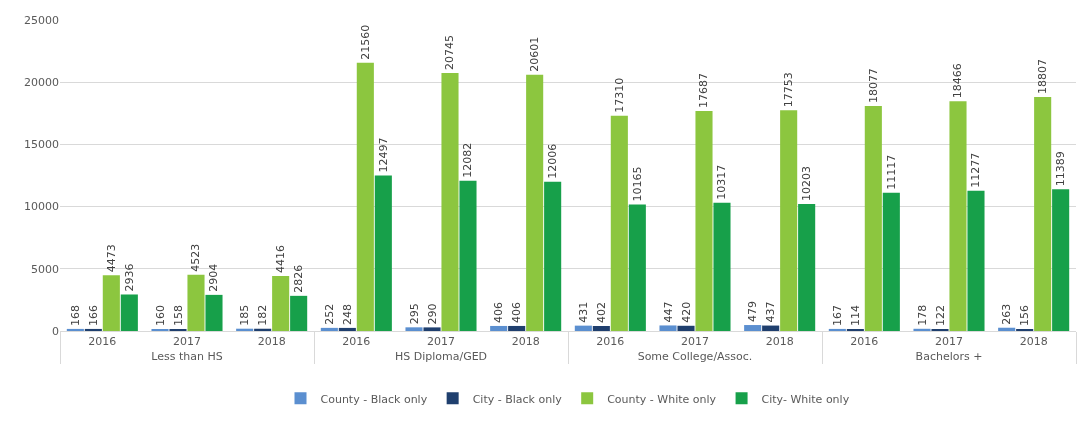 This screenshot has width=1086, height=423. I want to click on data-label: 122, so click(940, 315).